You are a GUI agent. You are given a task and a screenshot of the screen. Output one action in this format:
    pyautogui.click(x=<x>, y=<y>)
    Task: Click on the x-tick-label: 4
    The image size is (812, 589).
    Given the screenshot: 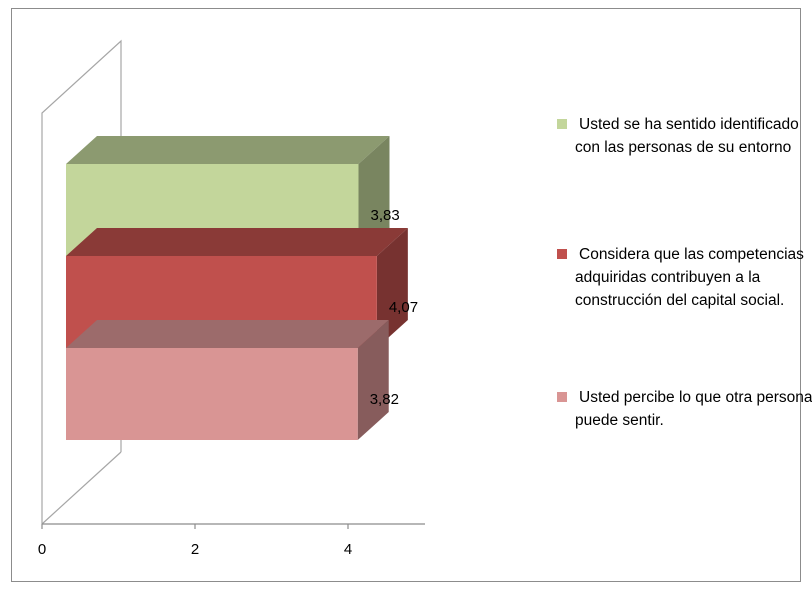 What is the action you would take?
    pyautogui.click(x=348, y=549)
    